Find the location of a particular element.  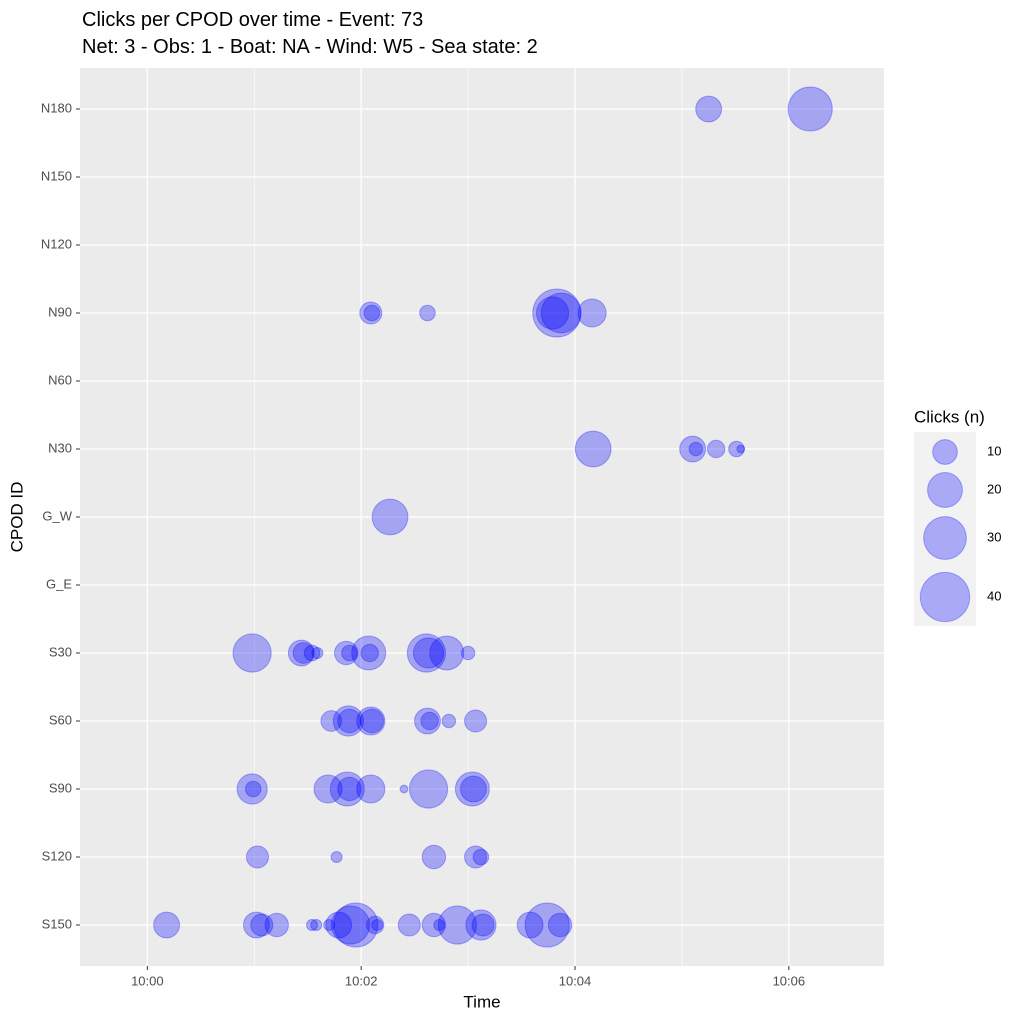

legend-title: Clicks (n) is located at coordinates (949, 416).